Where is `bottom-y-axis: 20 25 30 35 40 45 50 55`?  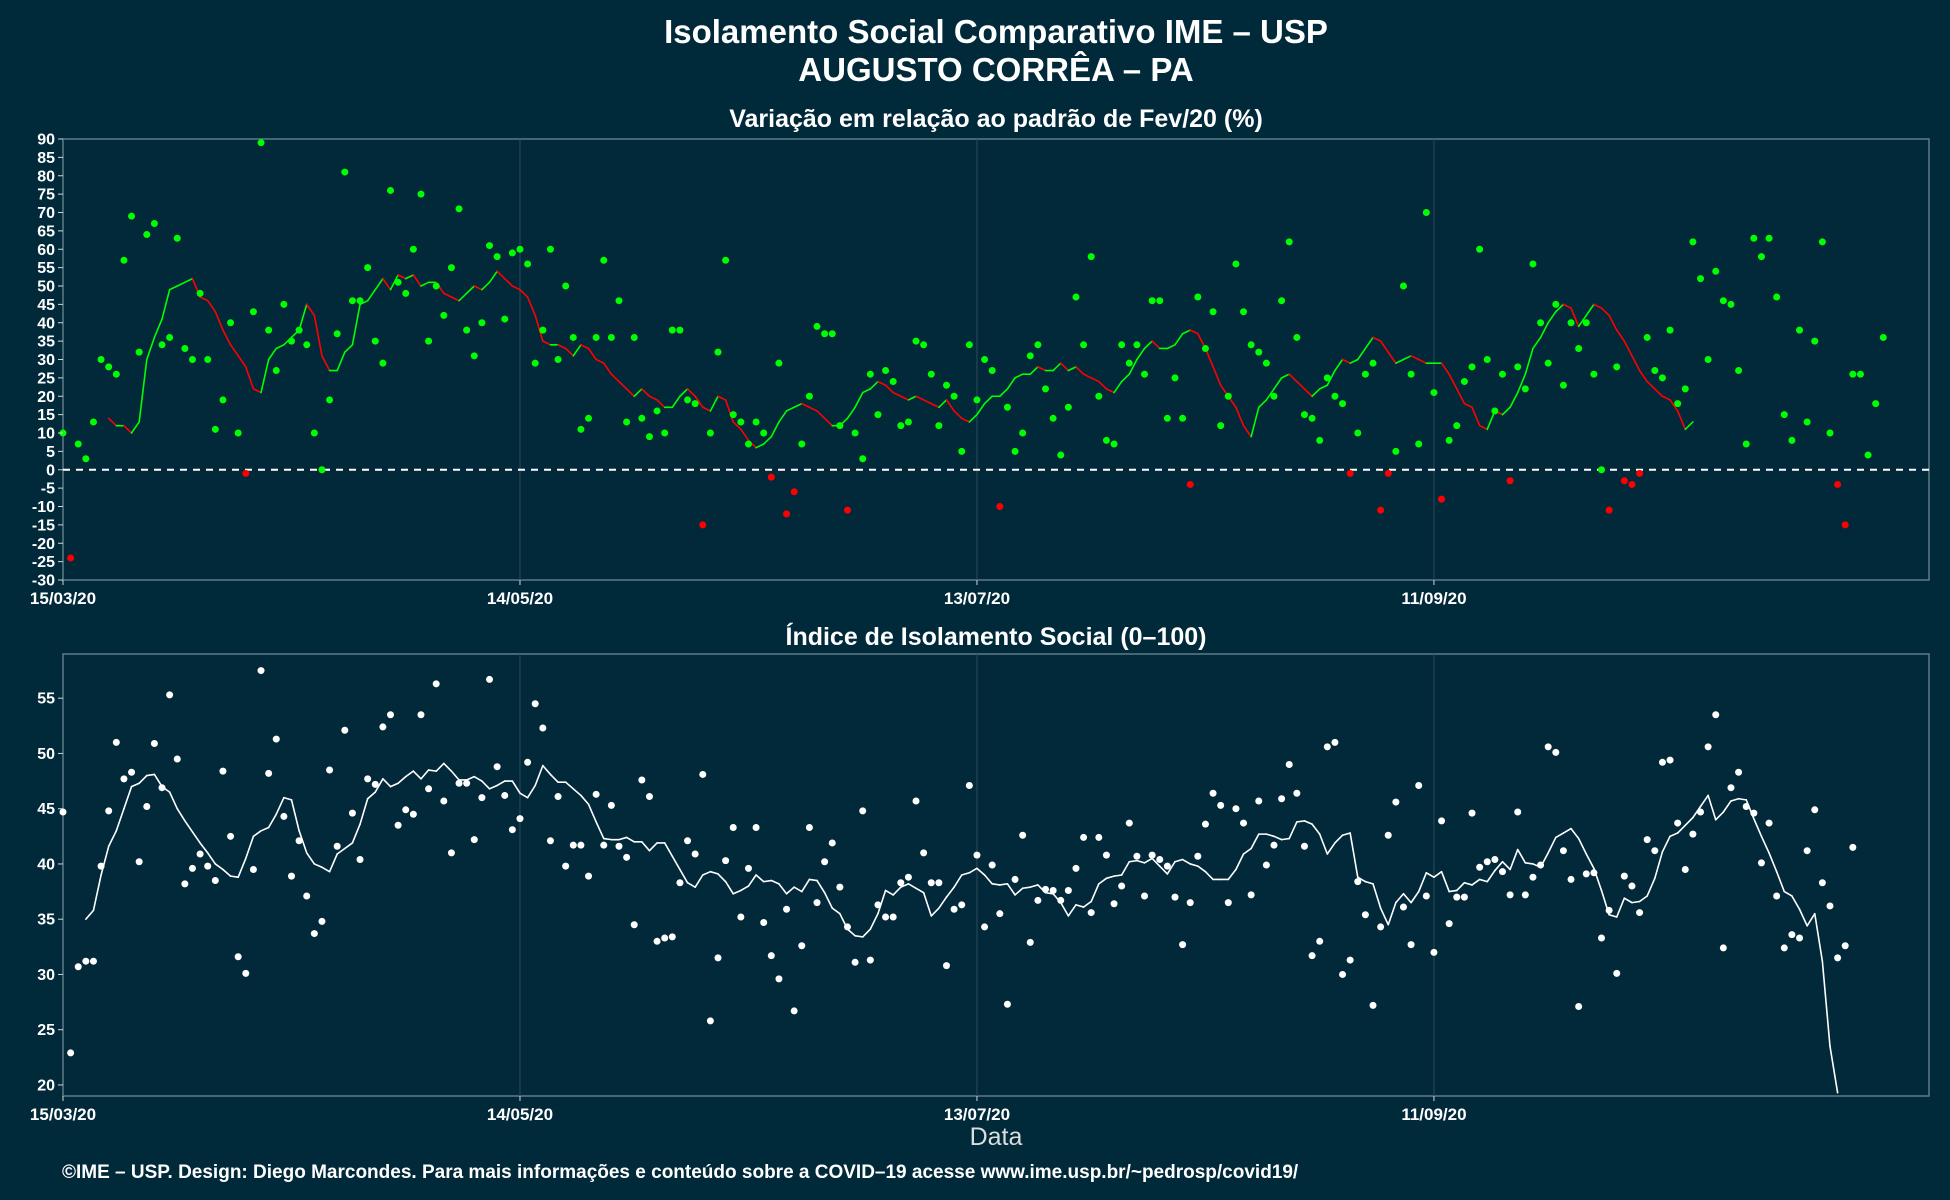
bottom-y-axis: 20 25 30 35 40 45 50 55 is located at coordinates (50, 892).